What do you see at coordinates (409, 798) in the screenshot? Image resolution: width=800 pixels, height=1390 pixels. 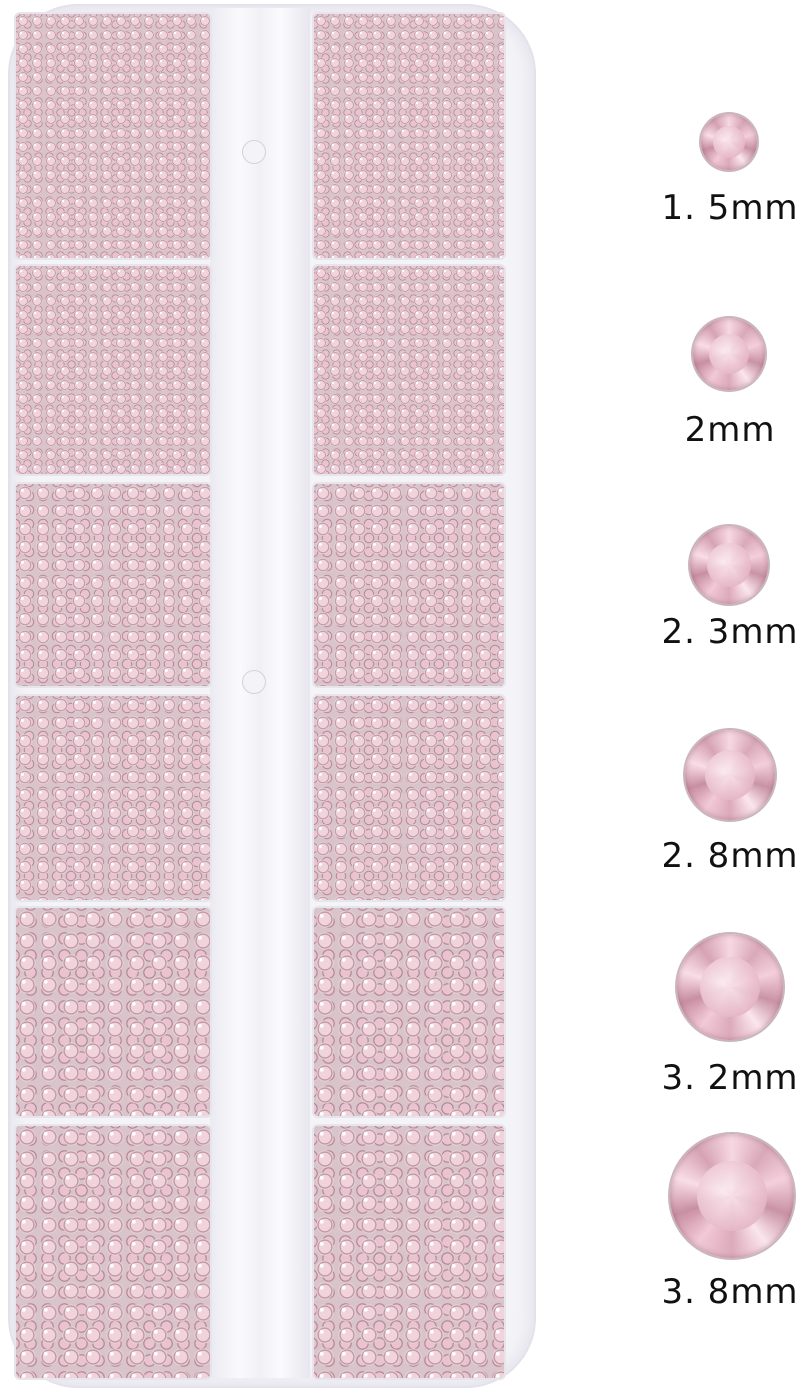 I see `compartment-2-8mm-right` at bounding box center [409, 798].